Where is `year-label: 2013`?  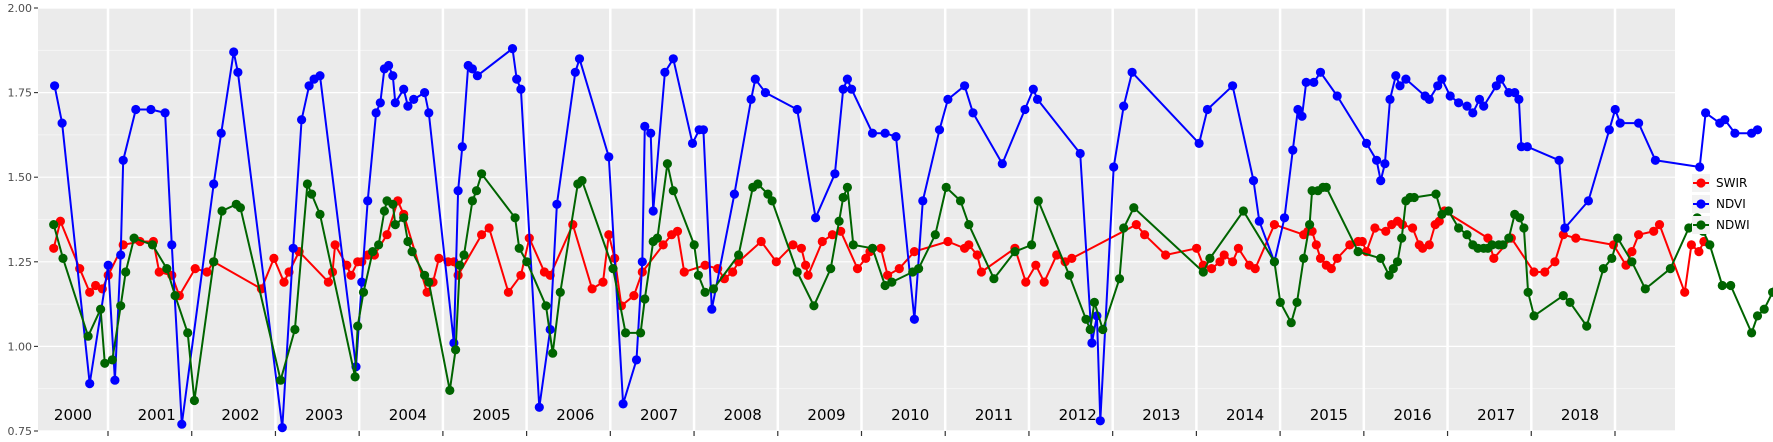
year-label: 2013 is located at coordinates (1161, 415).